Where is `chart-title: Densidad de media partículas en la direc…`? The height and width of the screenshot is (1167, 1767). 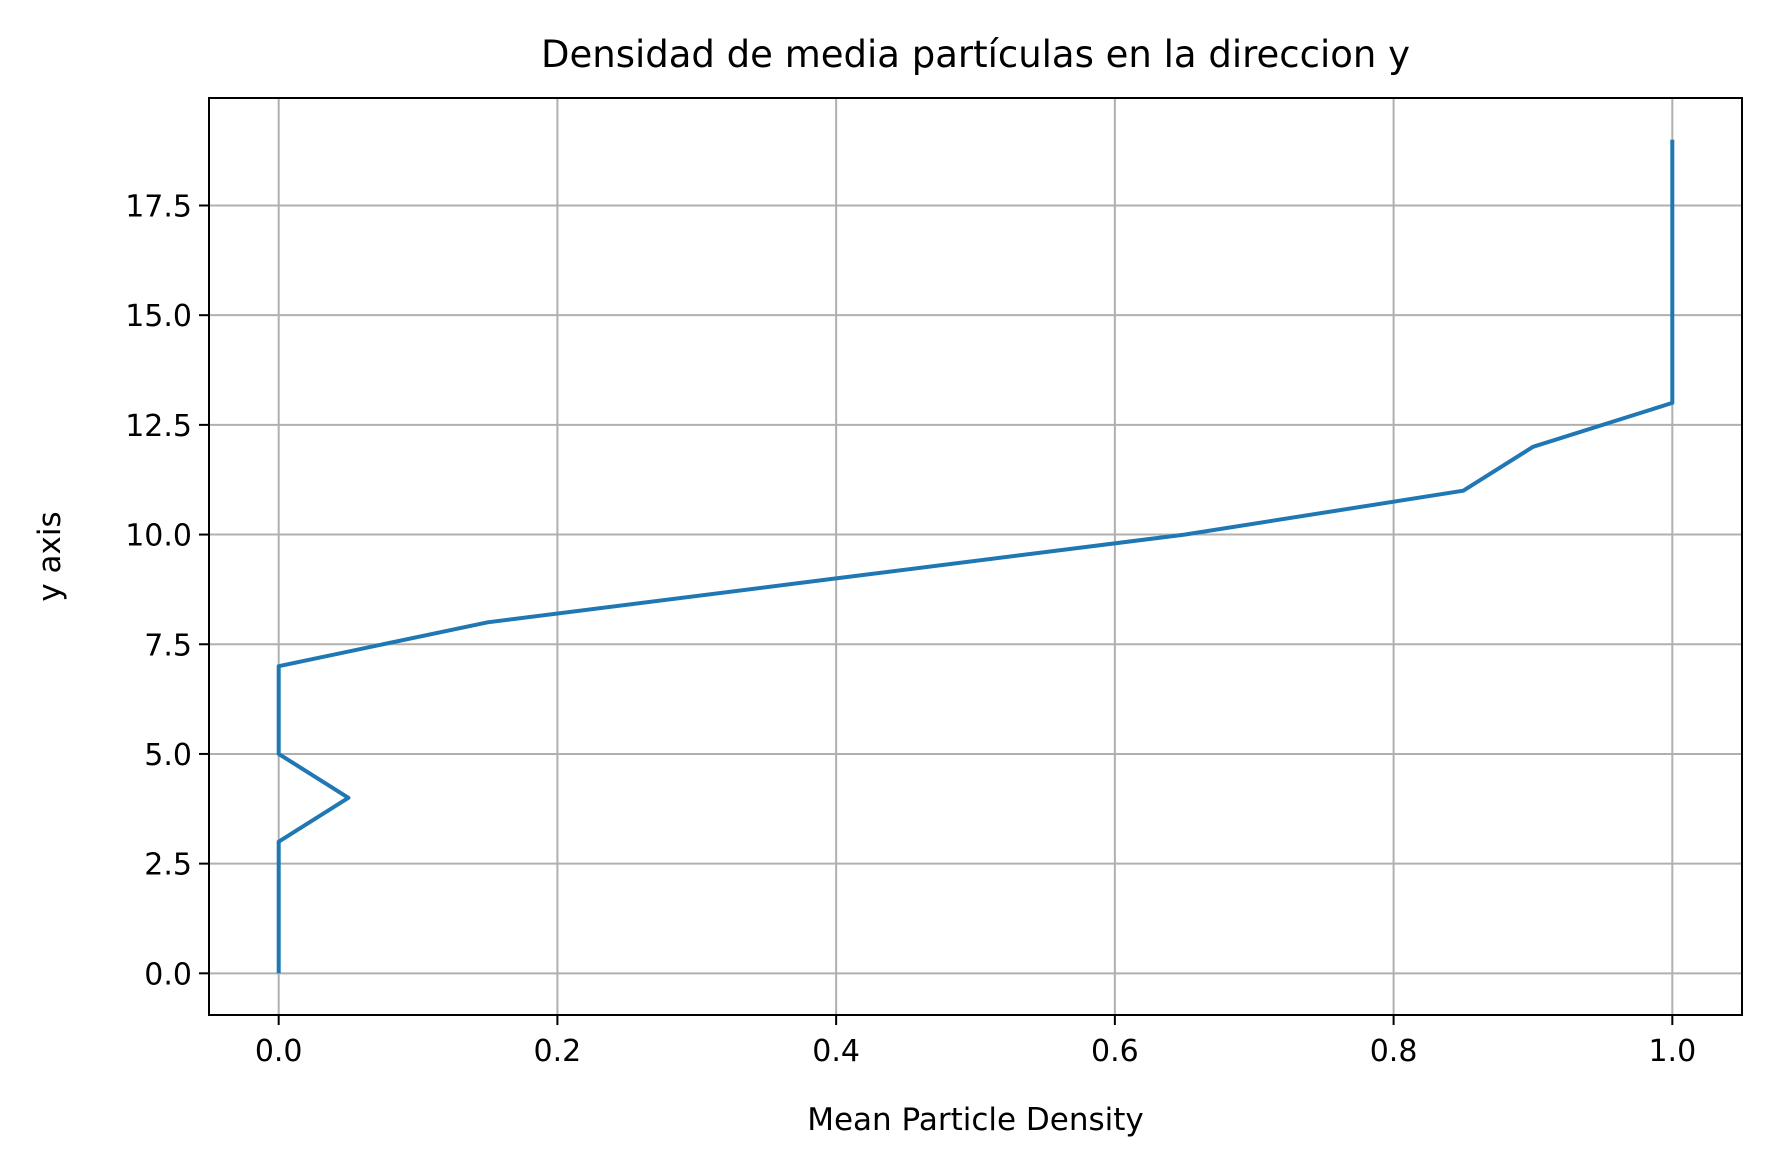
chart-title: Densidad de media partículas en la direc… is located at coordinates (975, 54).